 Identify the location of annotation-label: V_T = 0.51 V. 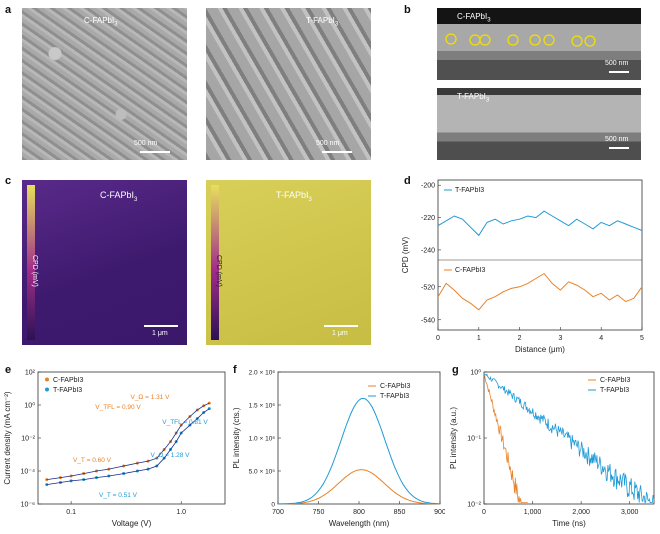
(118, 495).